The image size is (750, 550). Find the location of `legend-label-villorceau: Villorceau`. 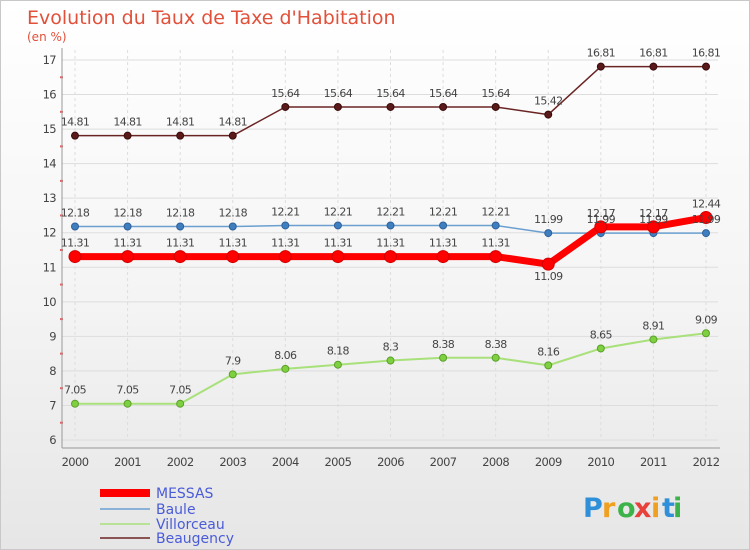

legend-label-villorceau: Villorceau is located at coordinates (190, 525).